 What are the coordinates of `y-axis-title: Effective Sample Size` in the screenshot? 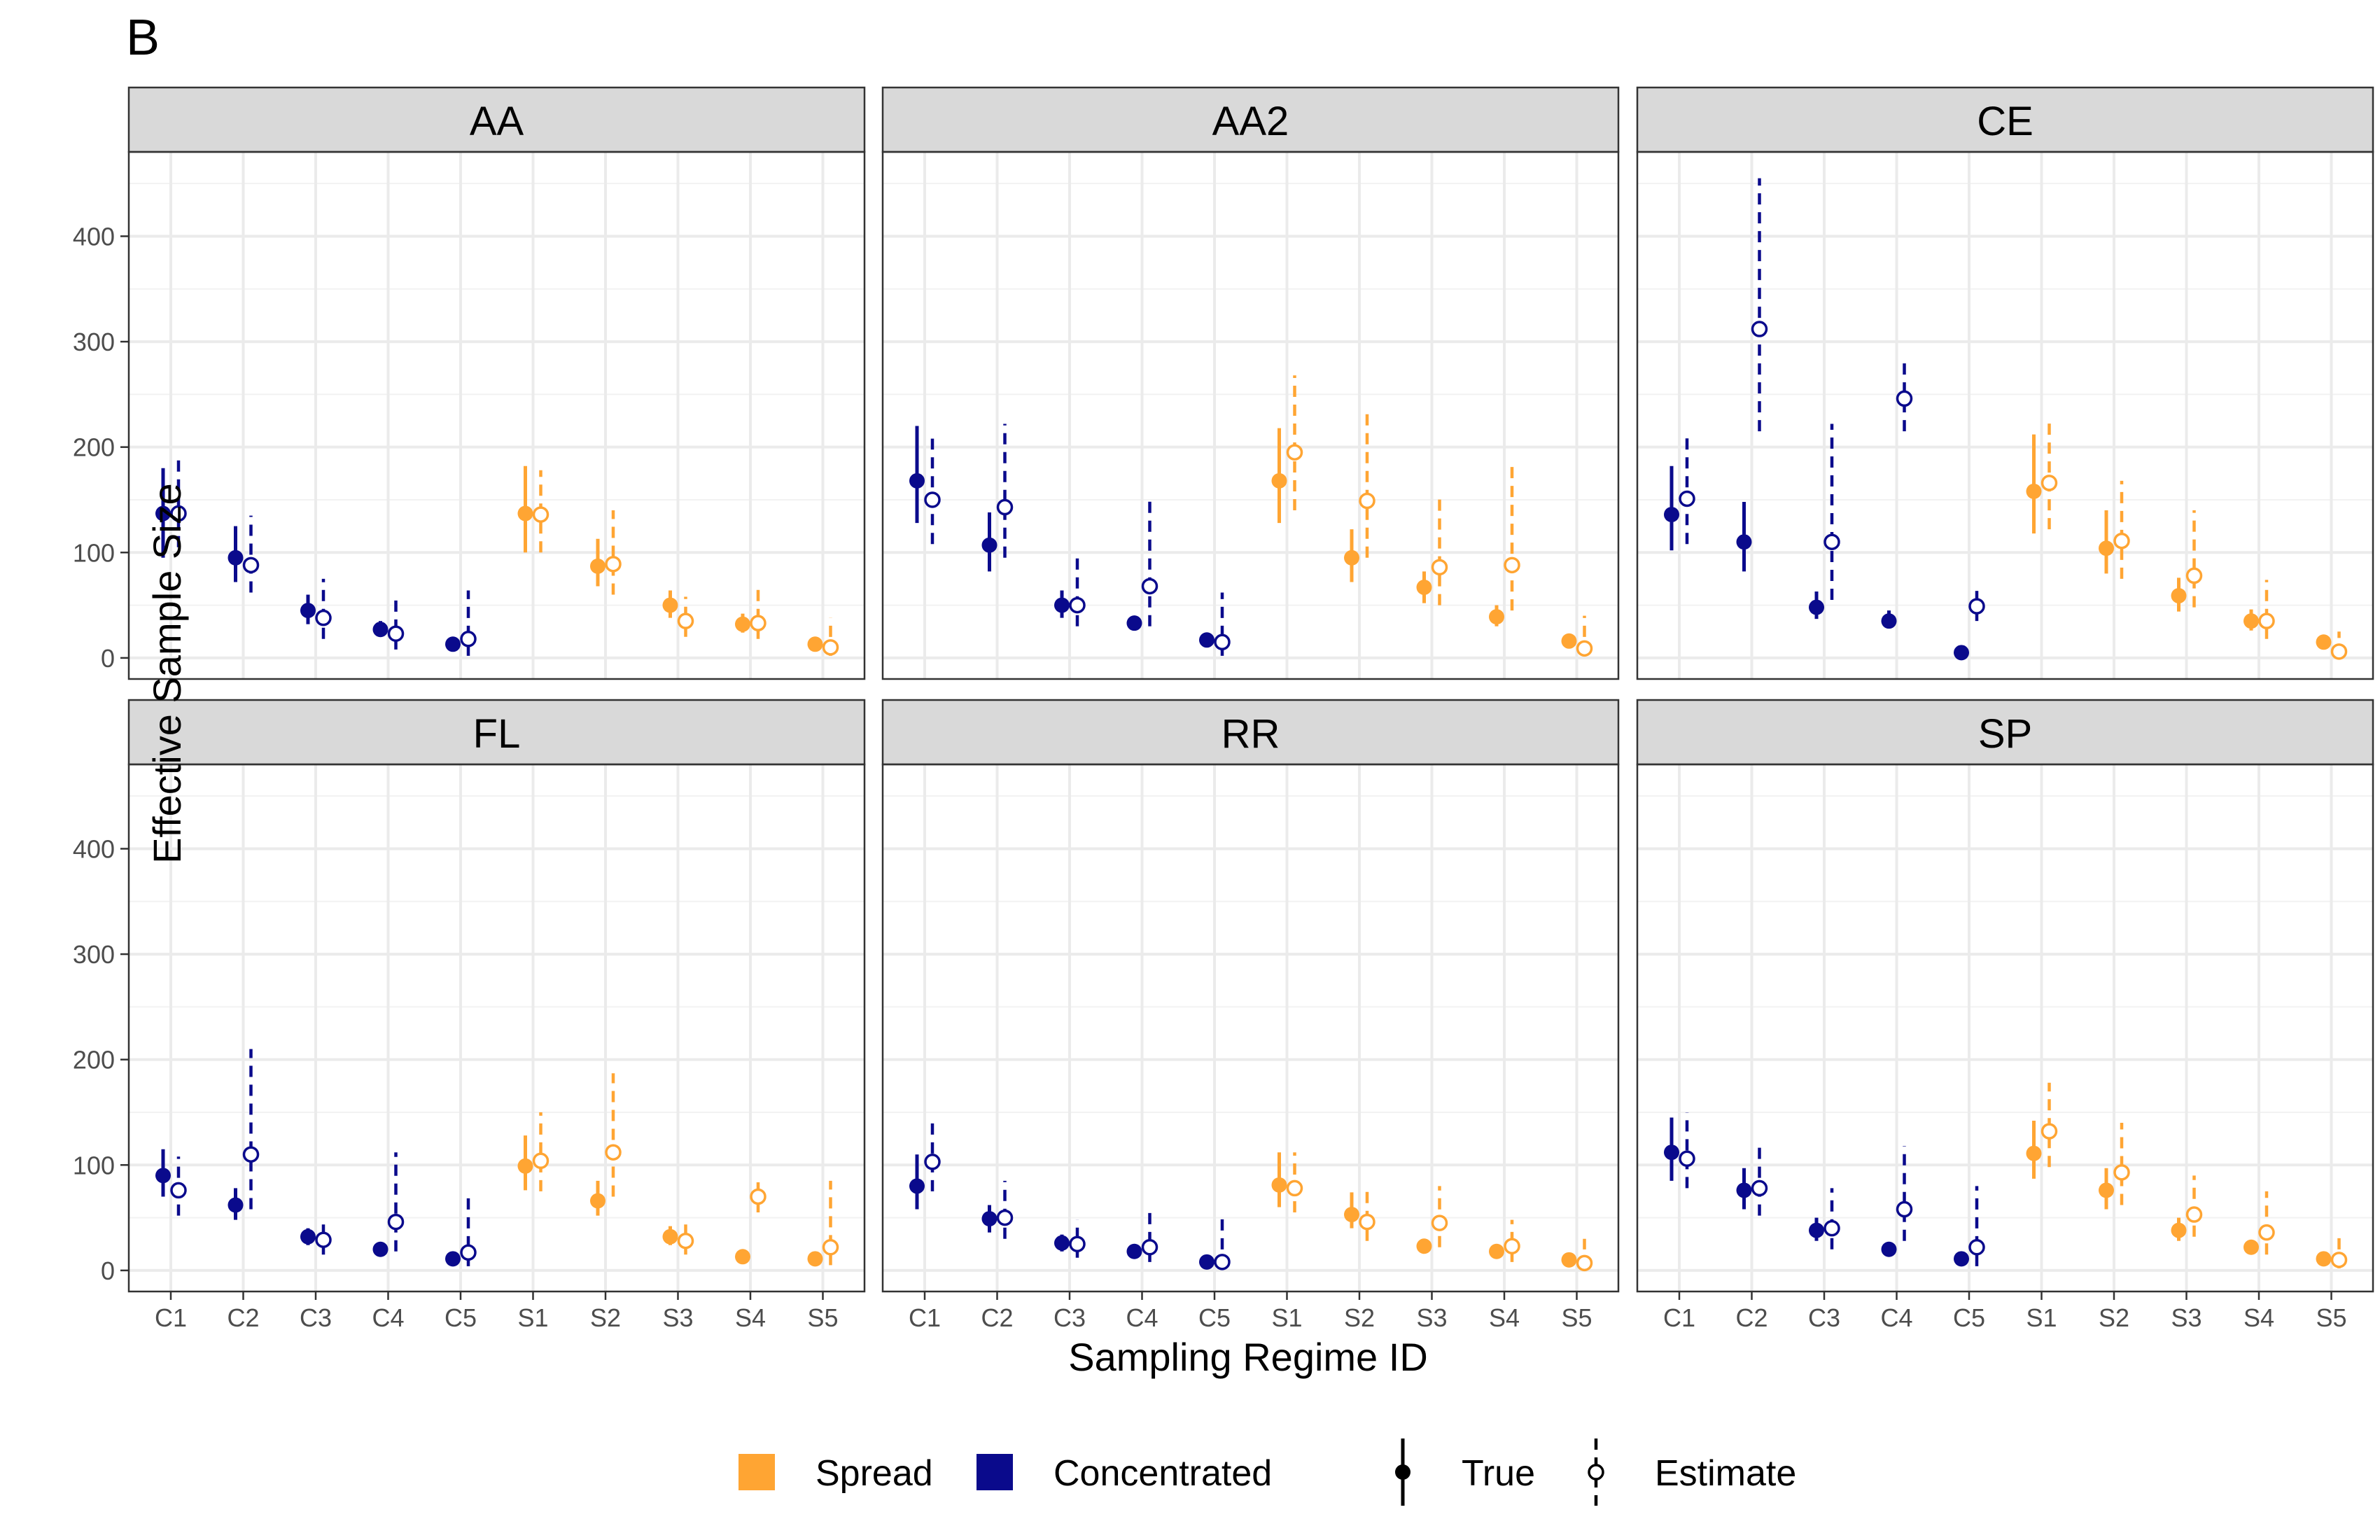 It's located at (167, 673).